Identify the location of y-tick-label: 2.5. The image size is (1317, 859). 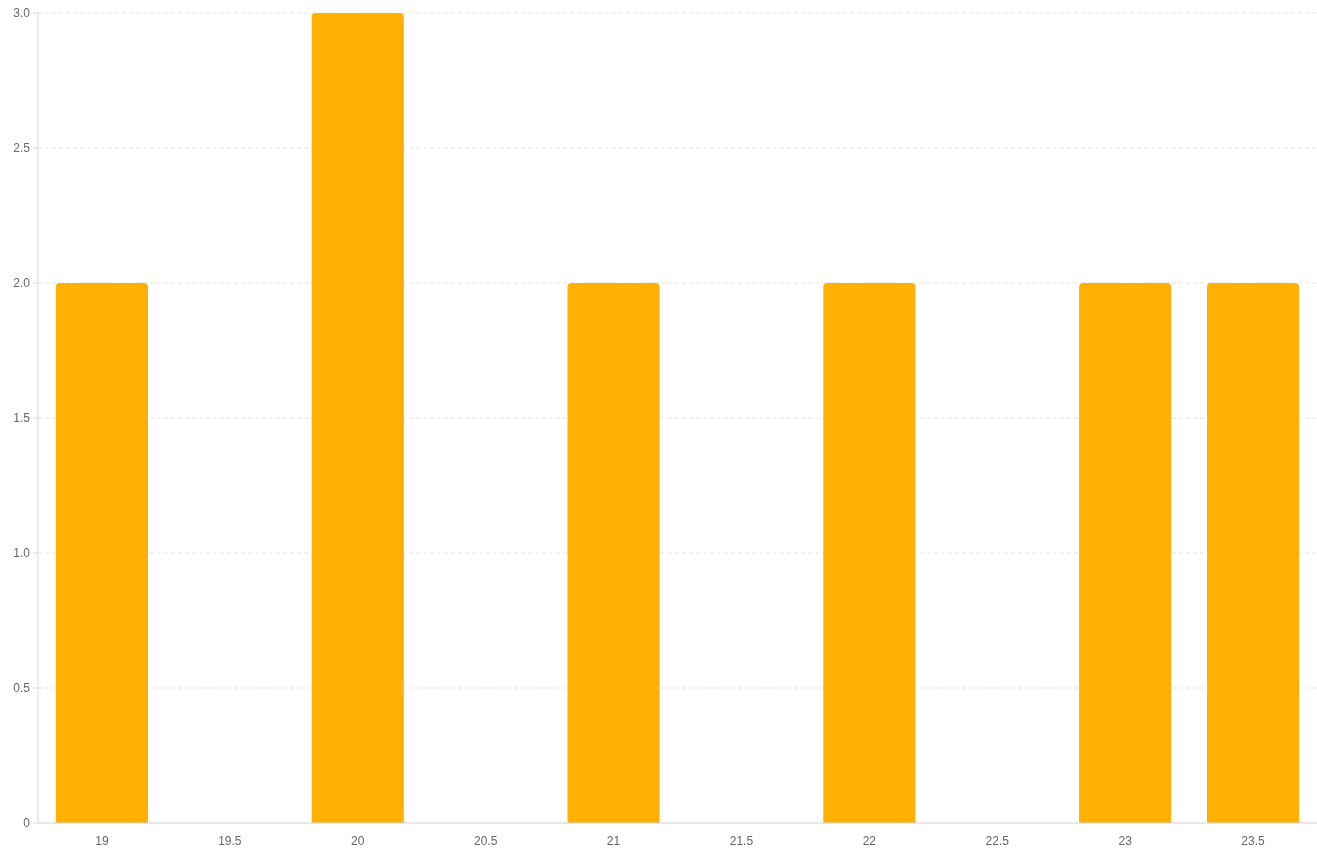
(22, 148).